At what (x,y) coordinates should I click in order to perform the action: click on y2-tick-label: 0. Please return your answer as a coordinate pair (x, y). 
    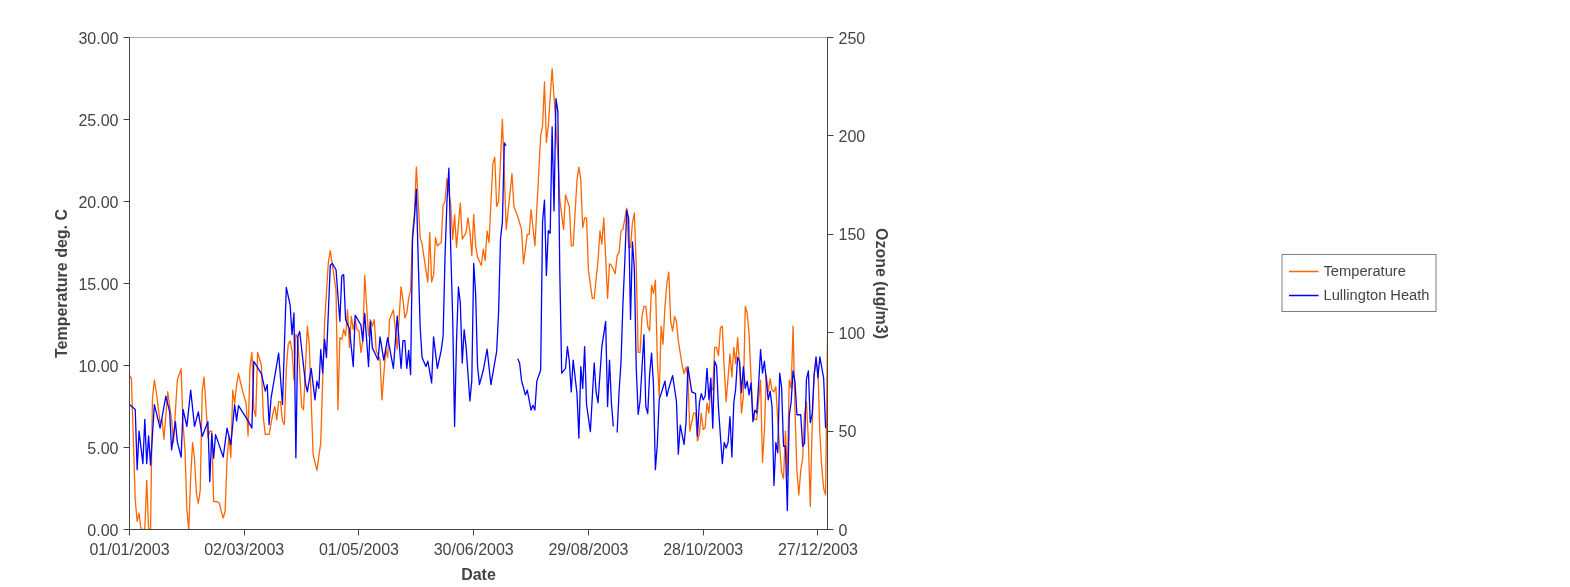
    Looking at the image, I should click on (843, 530).